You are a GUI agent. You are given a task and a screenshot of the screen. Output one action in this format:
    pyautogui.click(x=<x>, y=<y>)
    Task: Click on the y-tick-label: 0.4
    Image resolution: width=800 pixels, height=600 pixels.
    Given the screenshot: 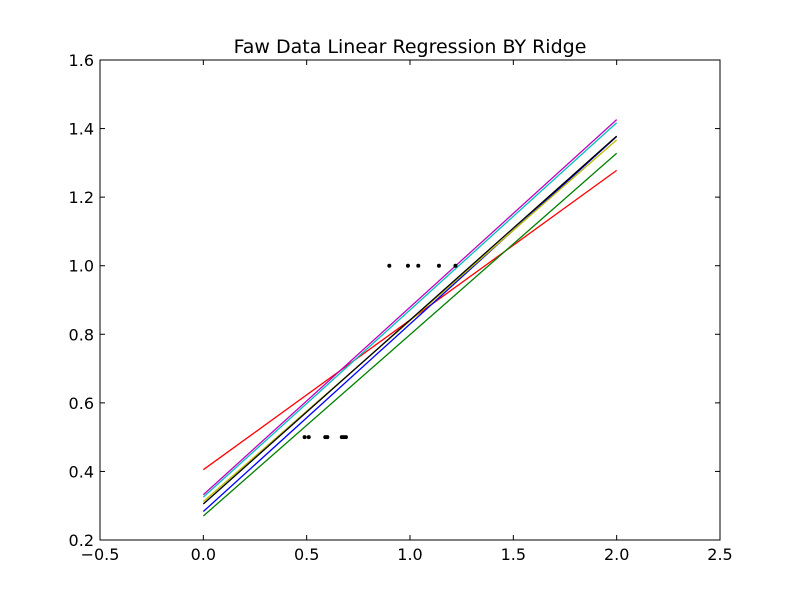 What is the action you would take?
    pyautogui.click(x=81, y=471)
    